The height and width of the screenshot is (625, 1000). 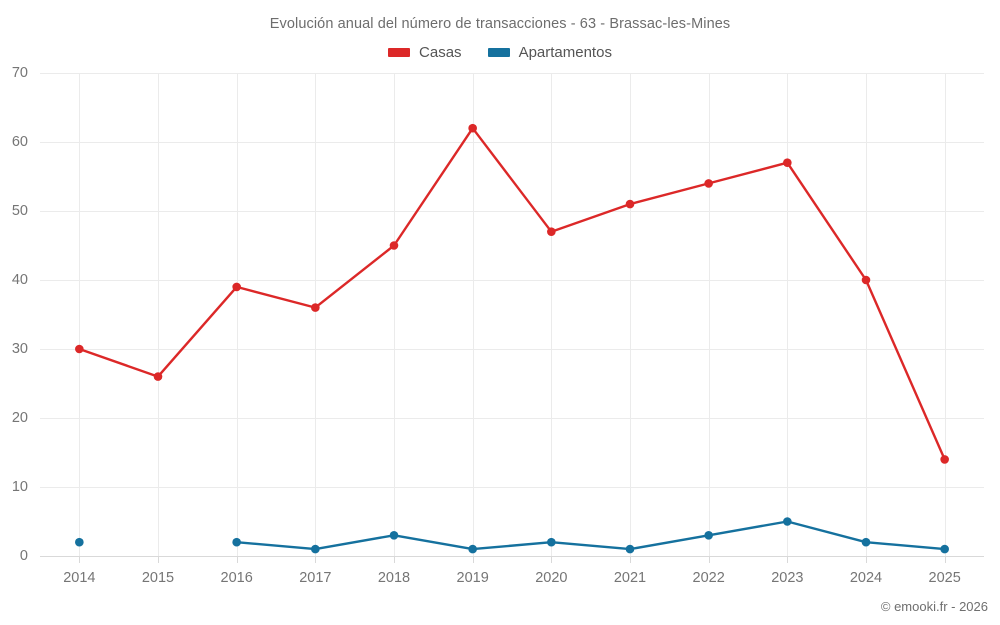 I want to click on x-axis-tick-label: 2025, so click(x=945, y=578).